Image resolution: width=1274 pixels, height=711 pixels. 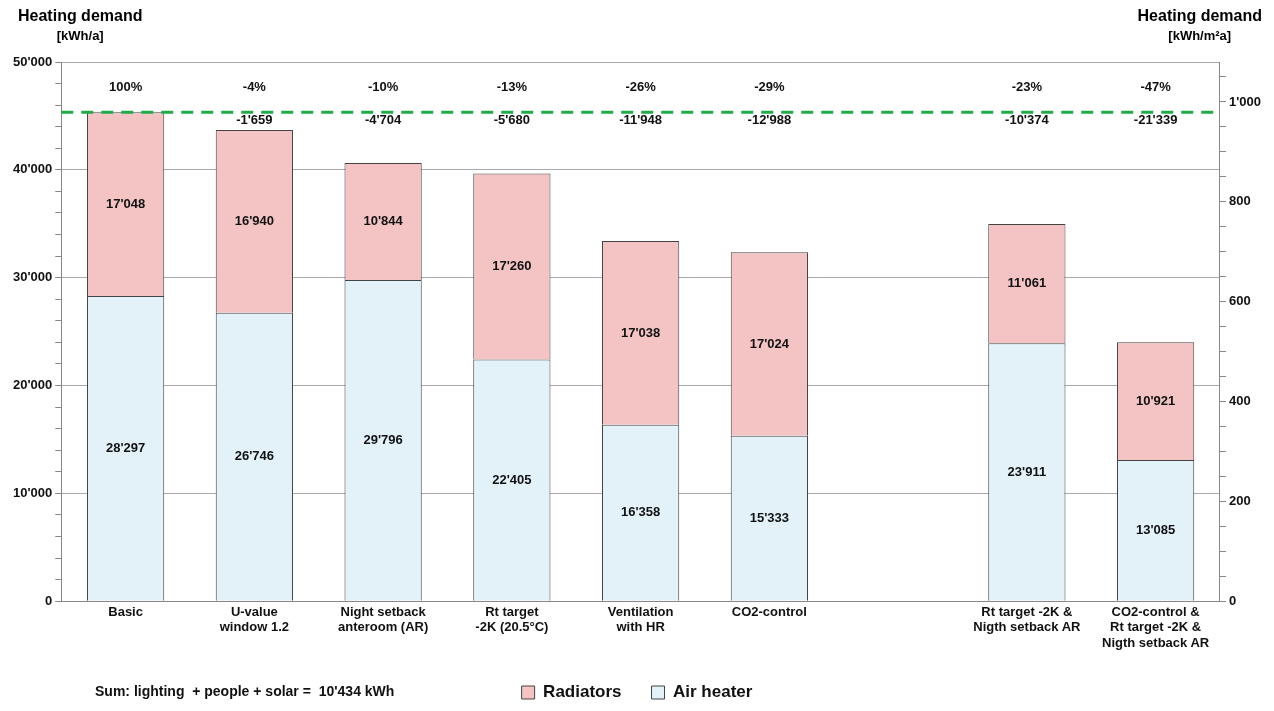 What do you see at coordinates (245, 690) in the screenshot?
I see `text: Sum: lighting + people + solar = 10'434 kWh` at bounding box center [245, 690].